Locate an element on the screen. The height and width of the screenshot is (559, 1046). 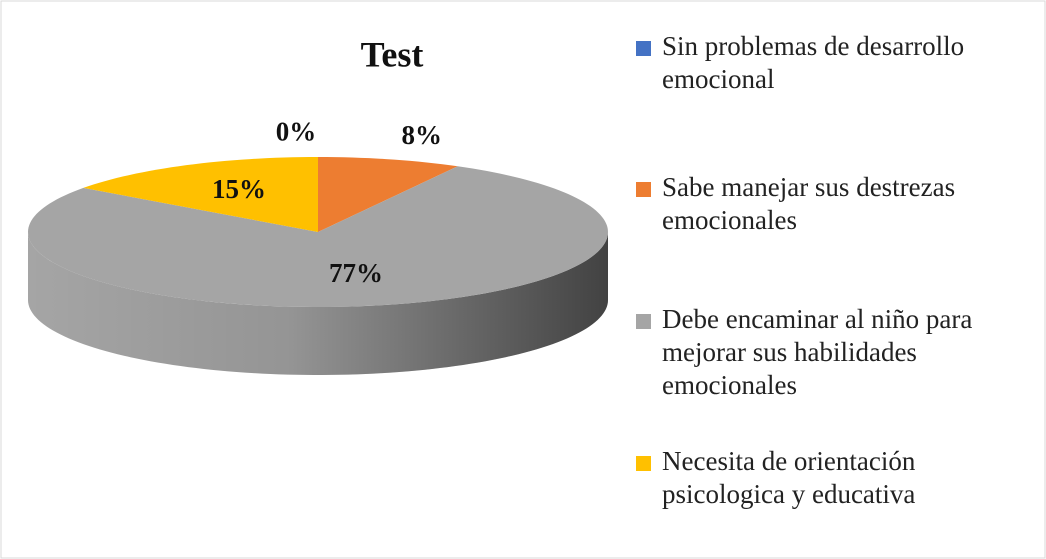
data-label: 15% is located at coordinates (239, 189).